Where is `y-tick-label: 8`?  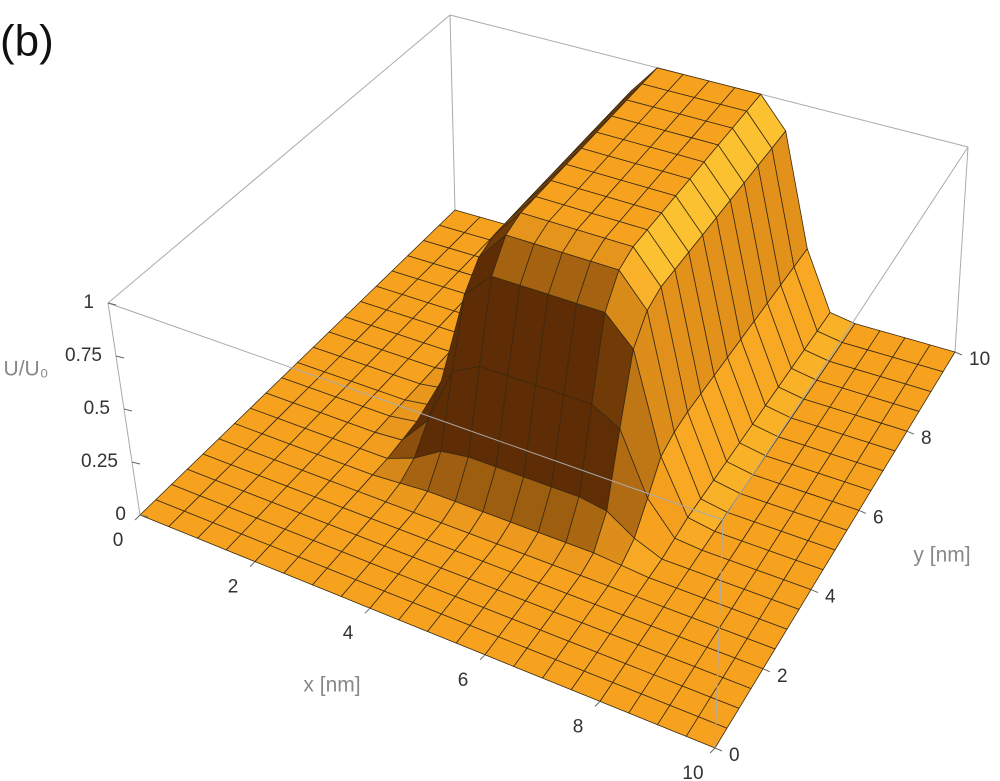 y-tick-label: 8 is located at coordinates (926, 438).